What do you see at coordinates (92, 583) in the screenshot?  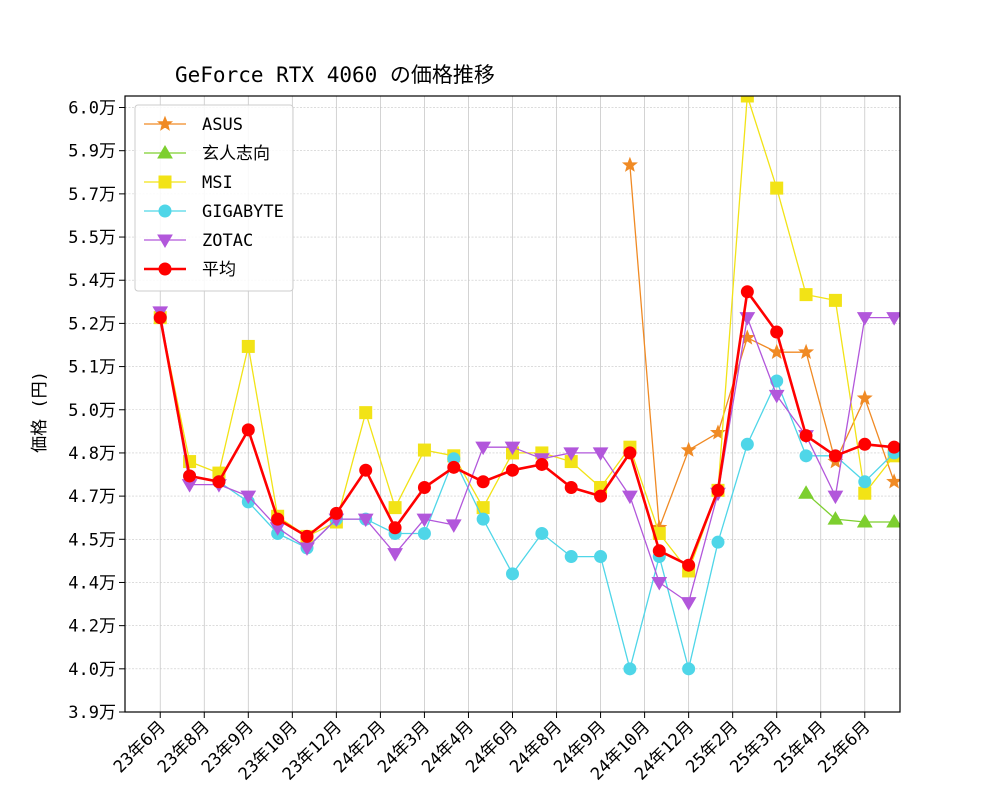 I see `y-tick-label: 4.4万` at bounding box center [92, 583].